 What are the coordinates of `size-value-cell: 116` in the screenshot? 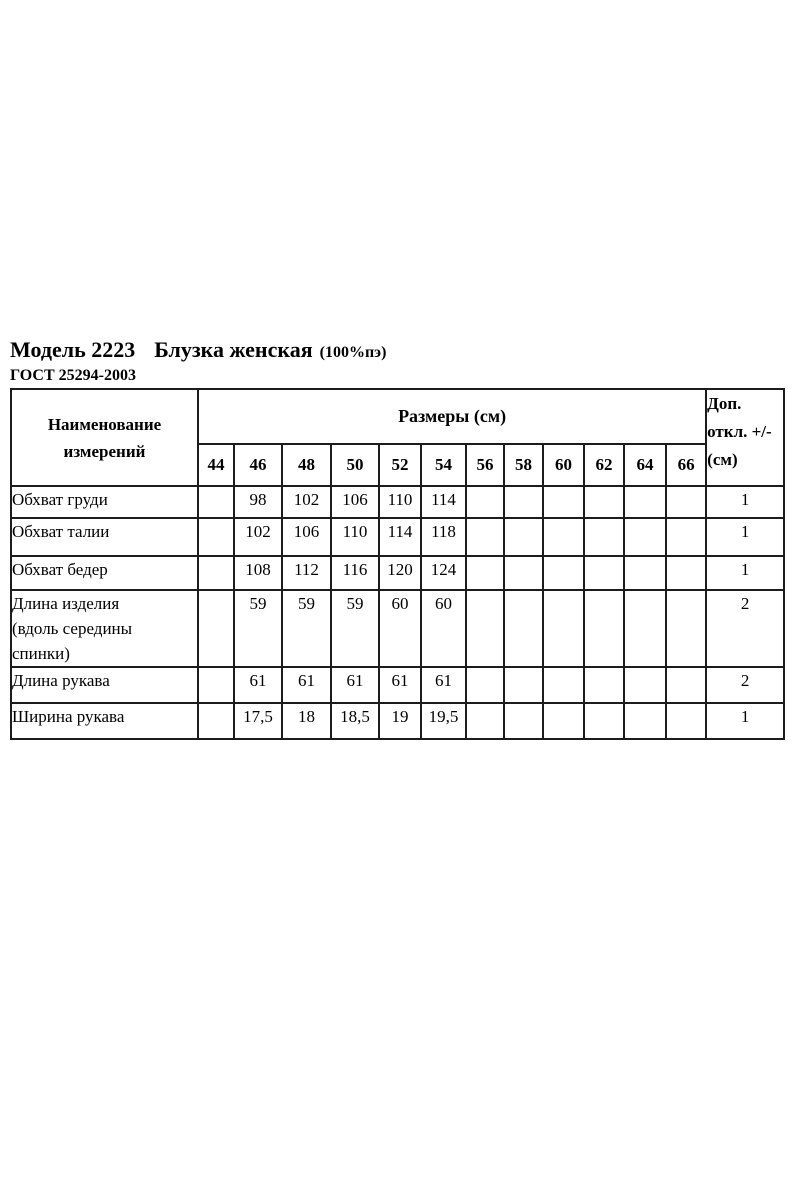 It's located at (355, 573).